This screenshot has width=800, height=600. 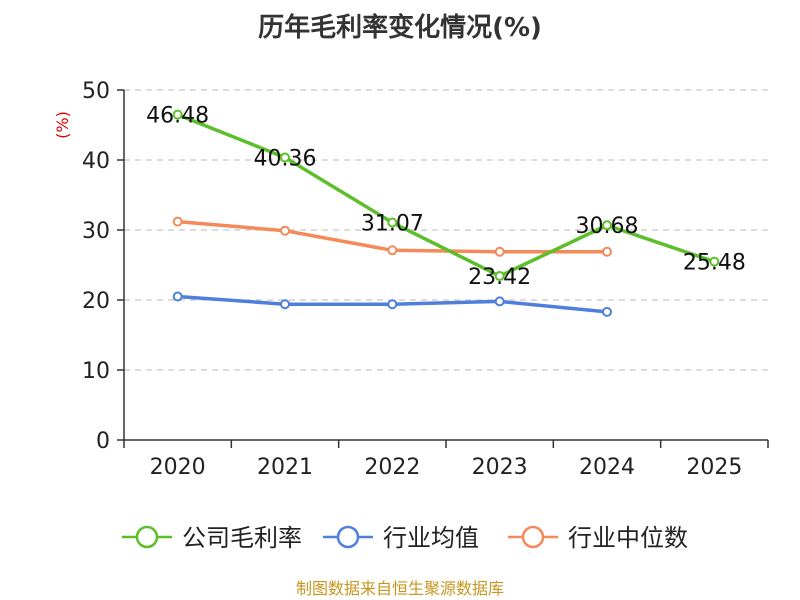 I want to click on y-tick-label: 30, so click(x=96, y=231).